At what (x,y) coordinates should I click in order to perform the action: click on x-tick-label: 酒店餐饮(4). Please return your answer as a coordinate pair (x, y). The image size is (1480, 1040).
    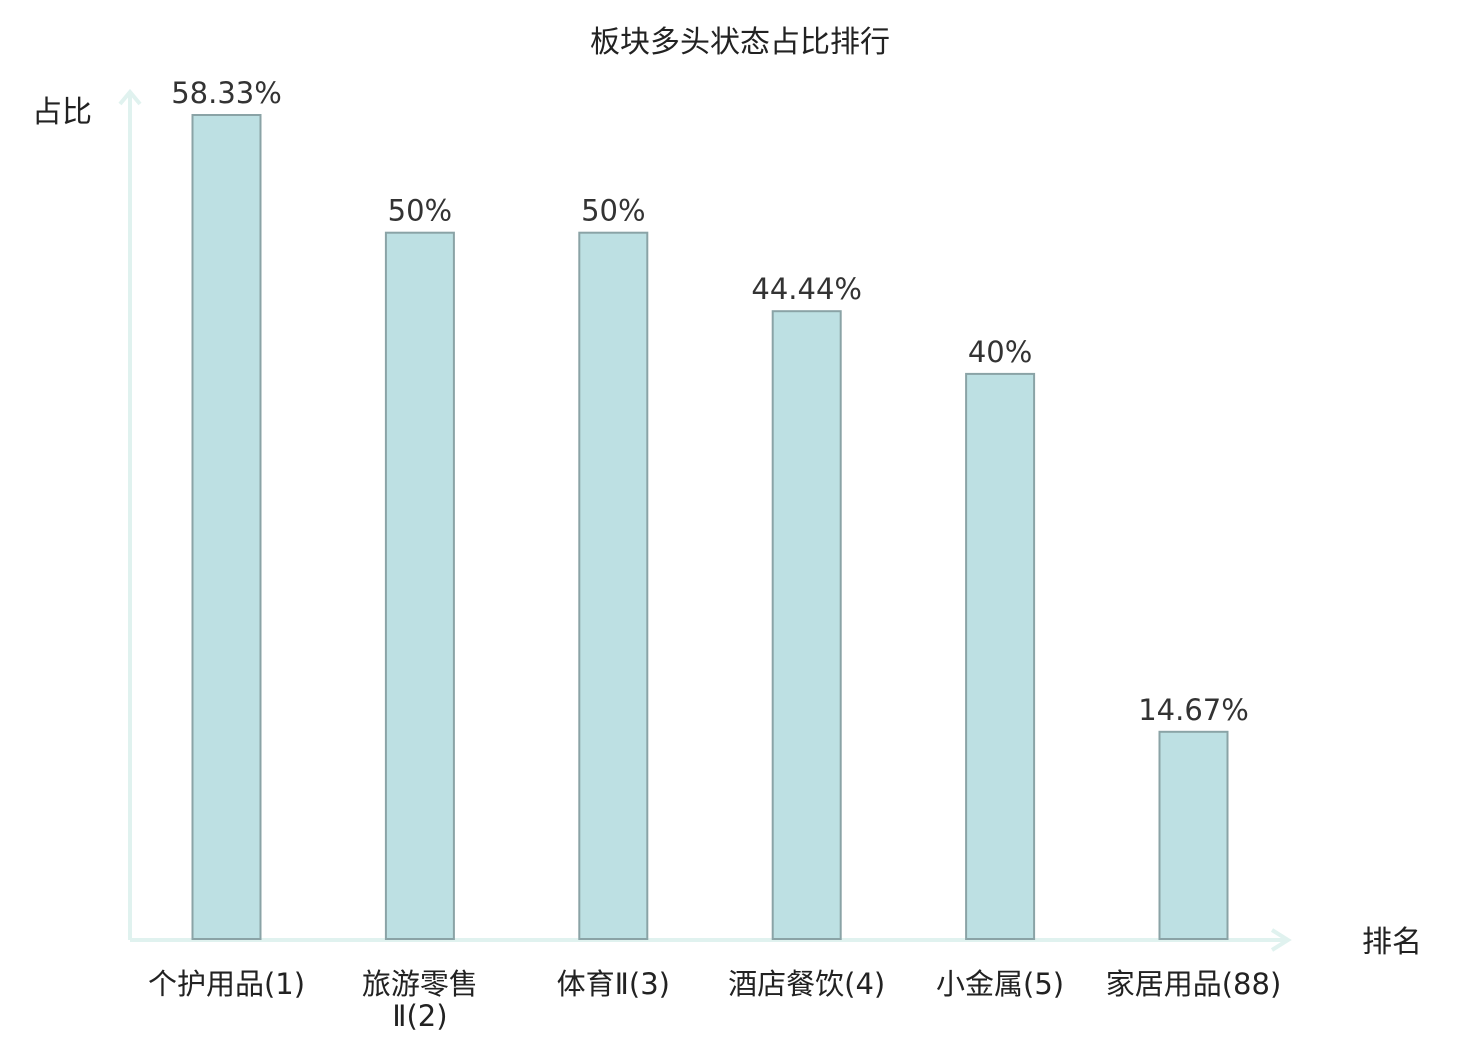
    Looking at the image, I should click on (806, 984).